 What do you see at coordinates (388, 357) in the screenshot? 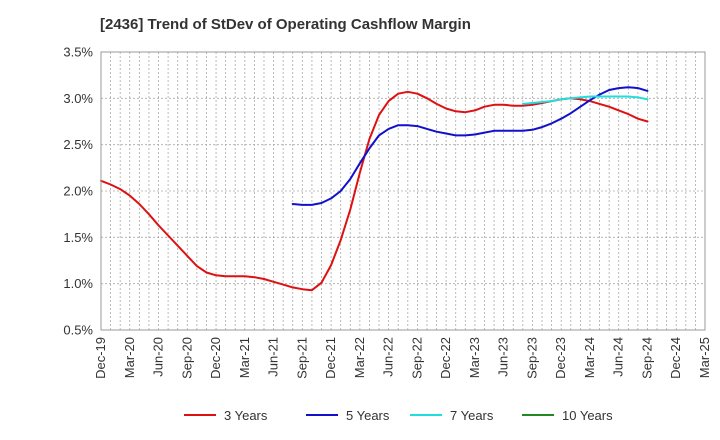
I see `x-tick-label: Jun-22` at bounding box center [388, 357].